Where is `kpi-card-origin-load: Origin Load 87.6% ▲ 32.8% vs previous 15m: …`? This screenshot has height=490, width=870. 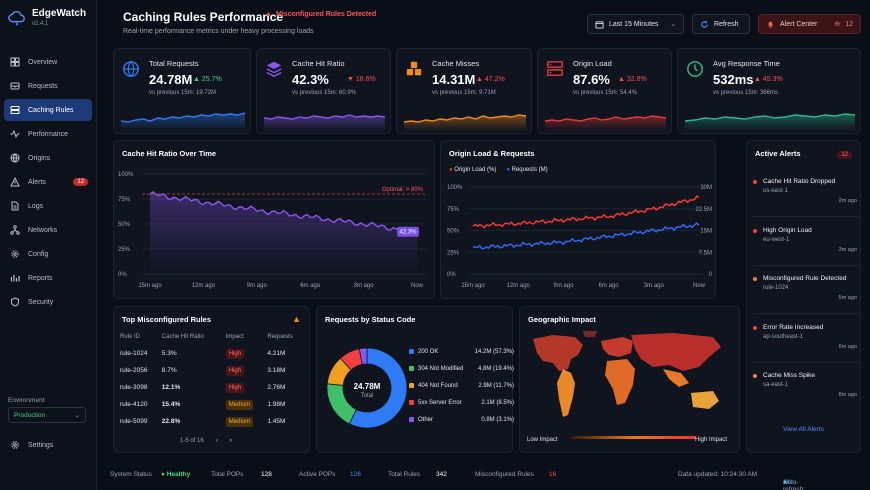
kpi-card-origin-load: Origin Load 87.6% ▲ 32.8% vs previous 15m: … is located at coordinates (604, 91).